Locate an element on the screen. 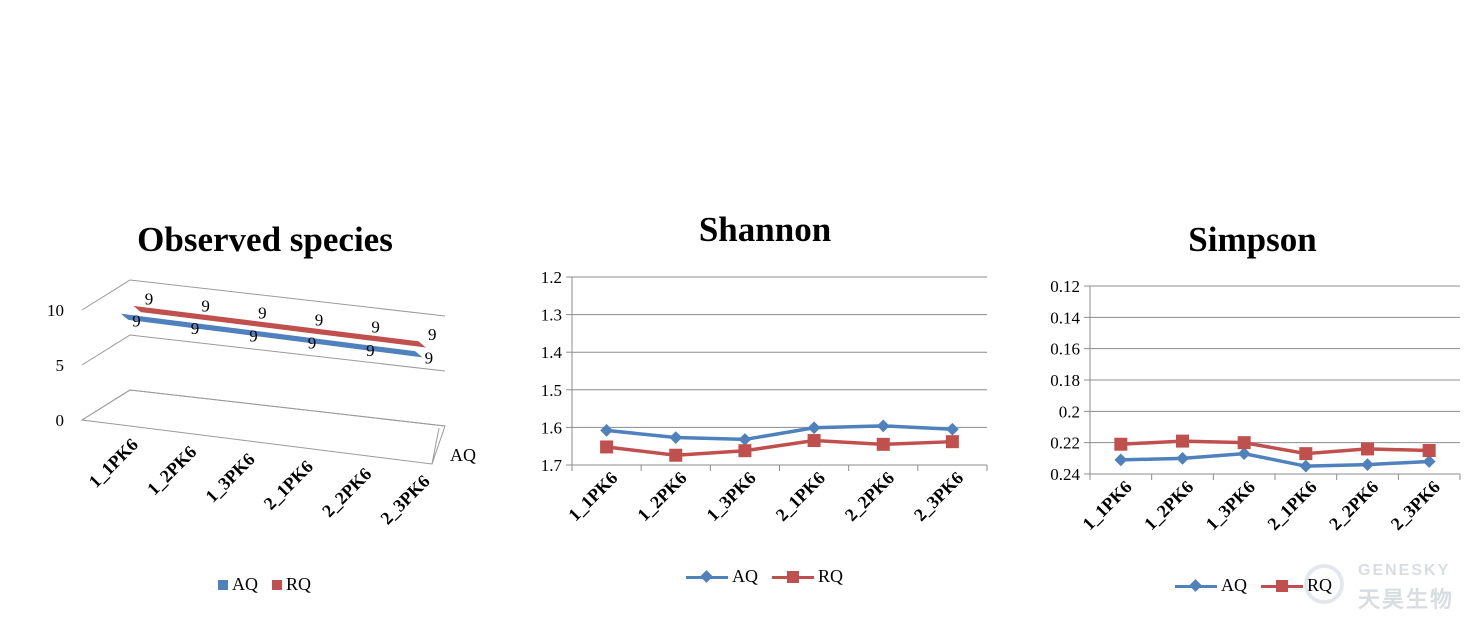 The image size is (1483, 617). x-tick-label: 2_3PK6 is located at coordinates (1415, 505).